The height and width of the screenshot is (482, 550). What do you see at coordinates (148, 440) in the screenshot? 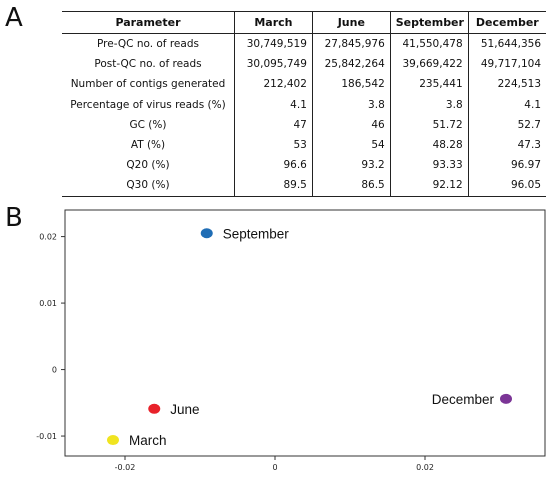
I see `point-label-march: March` at bounding box center [148, 440].